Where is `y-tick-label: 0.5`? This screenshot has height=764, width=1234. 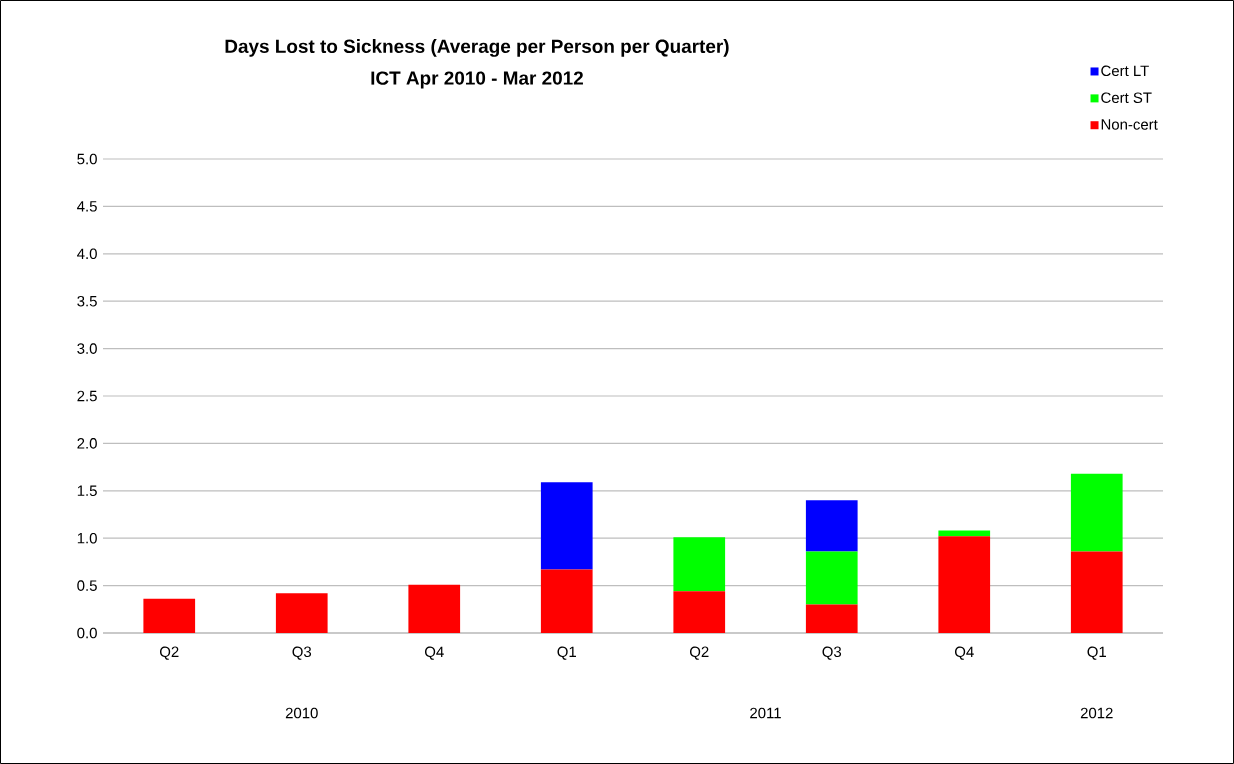
y-tick-label: 0.5 is located at coordinates (87, 585).